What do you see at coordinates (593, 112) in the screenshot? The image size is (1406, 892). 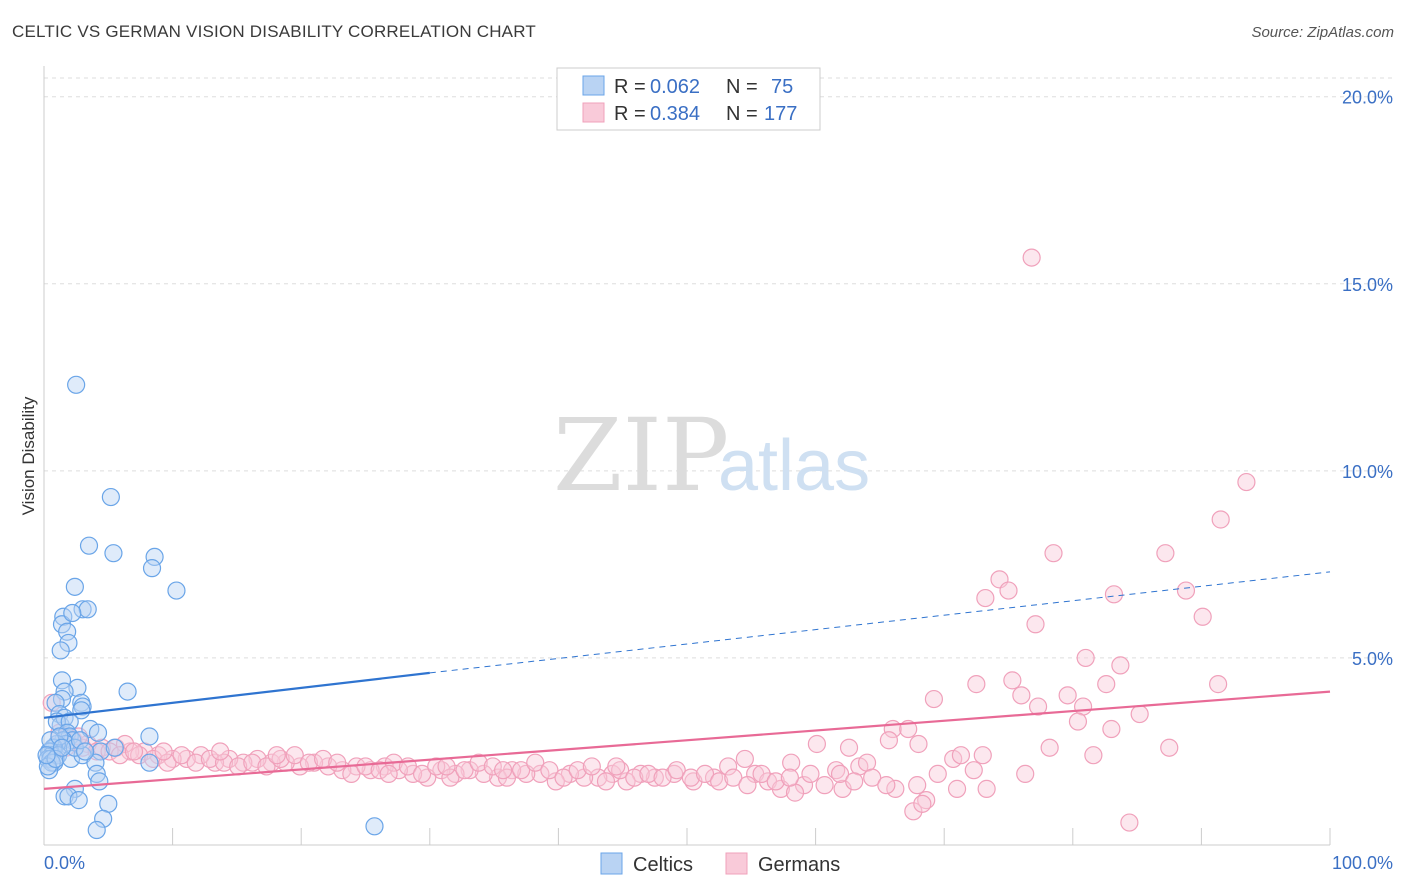 I see `legend-swatch-germans` at bounding box center [593, 112].